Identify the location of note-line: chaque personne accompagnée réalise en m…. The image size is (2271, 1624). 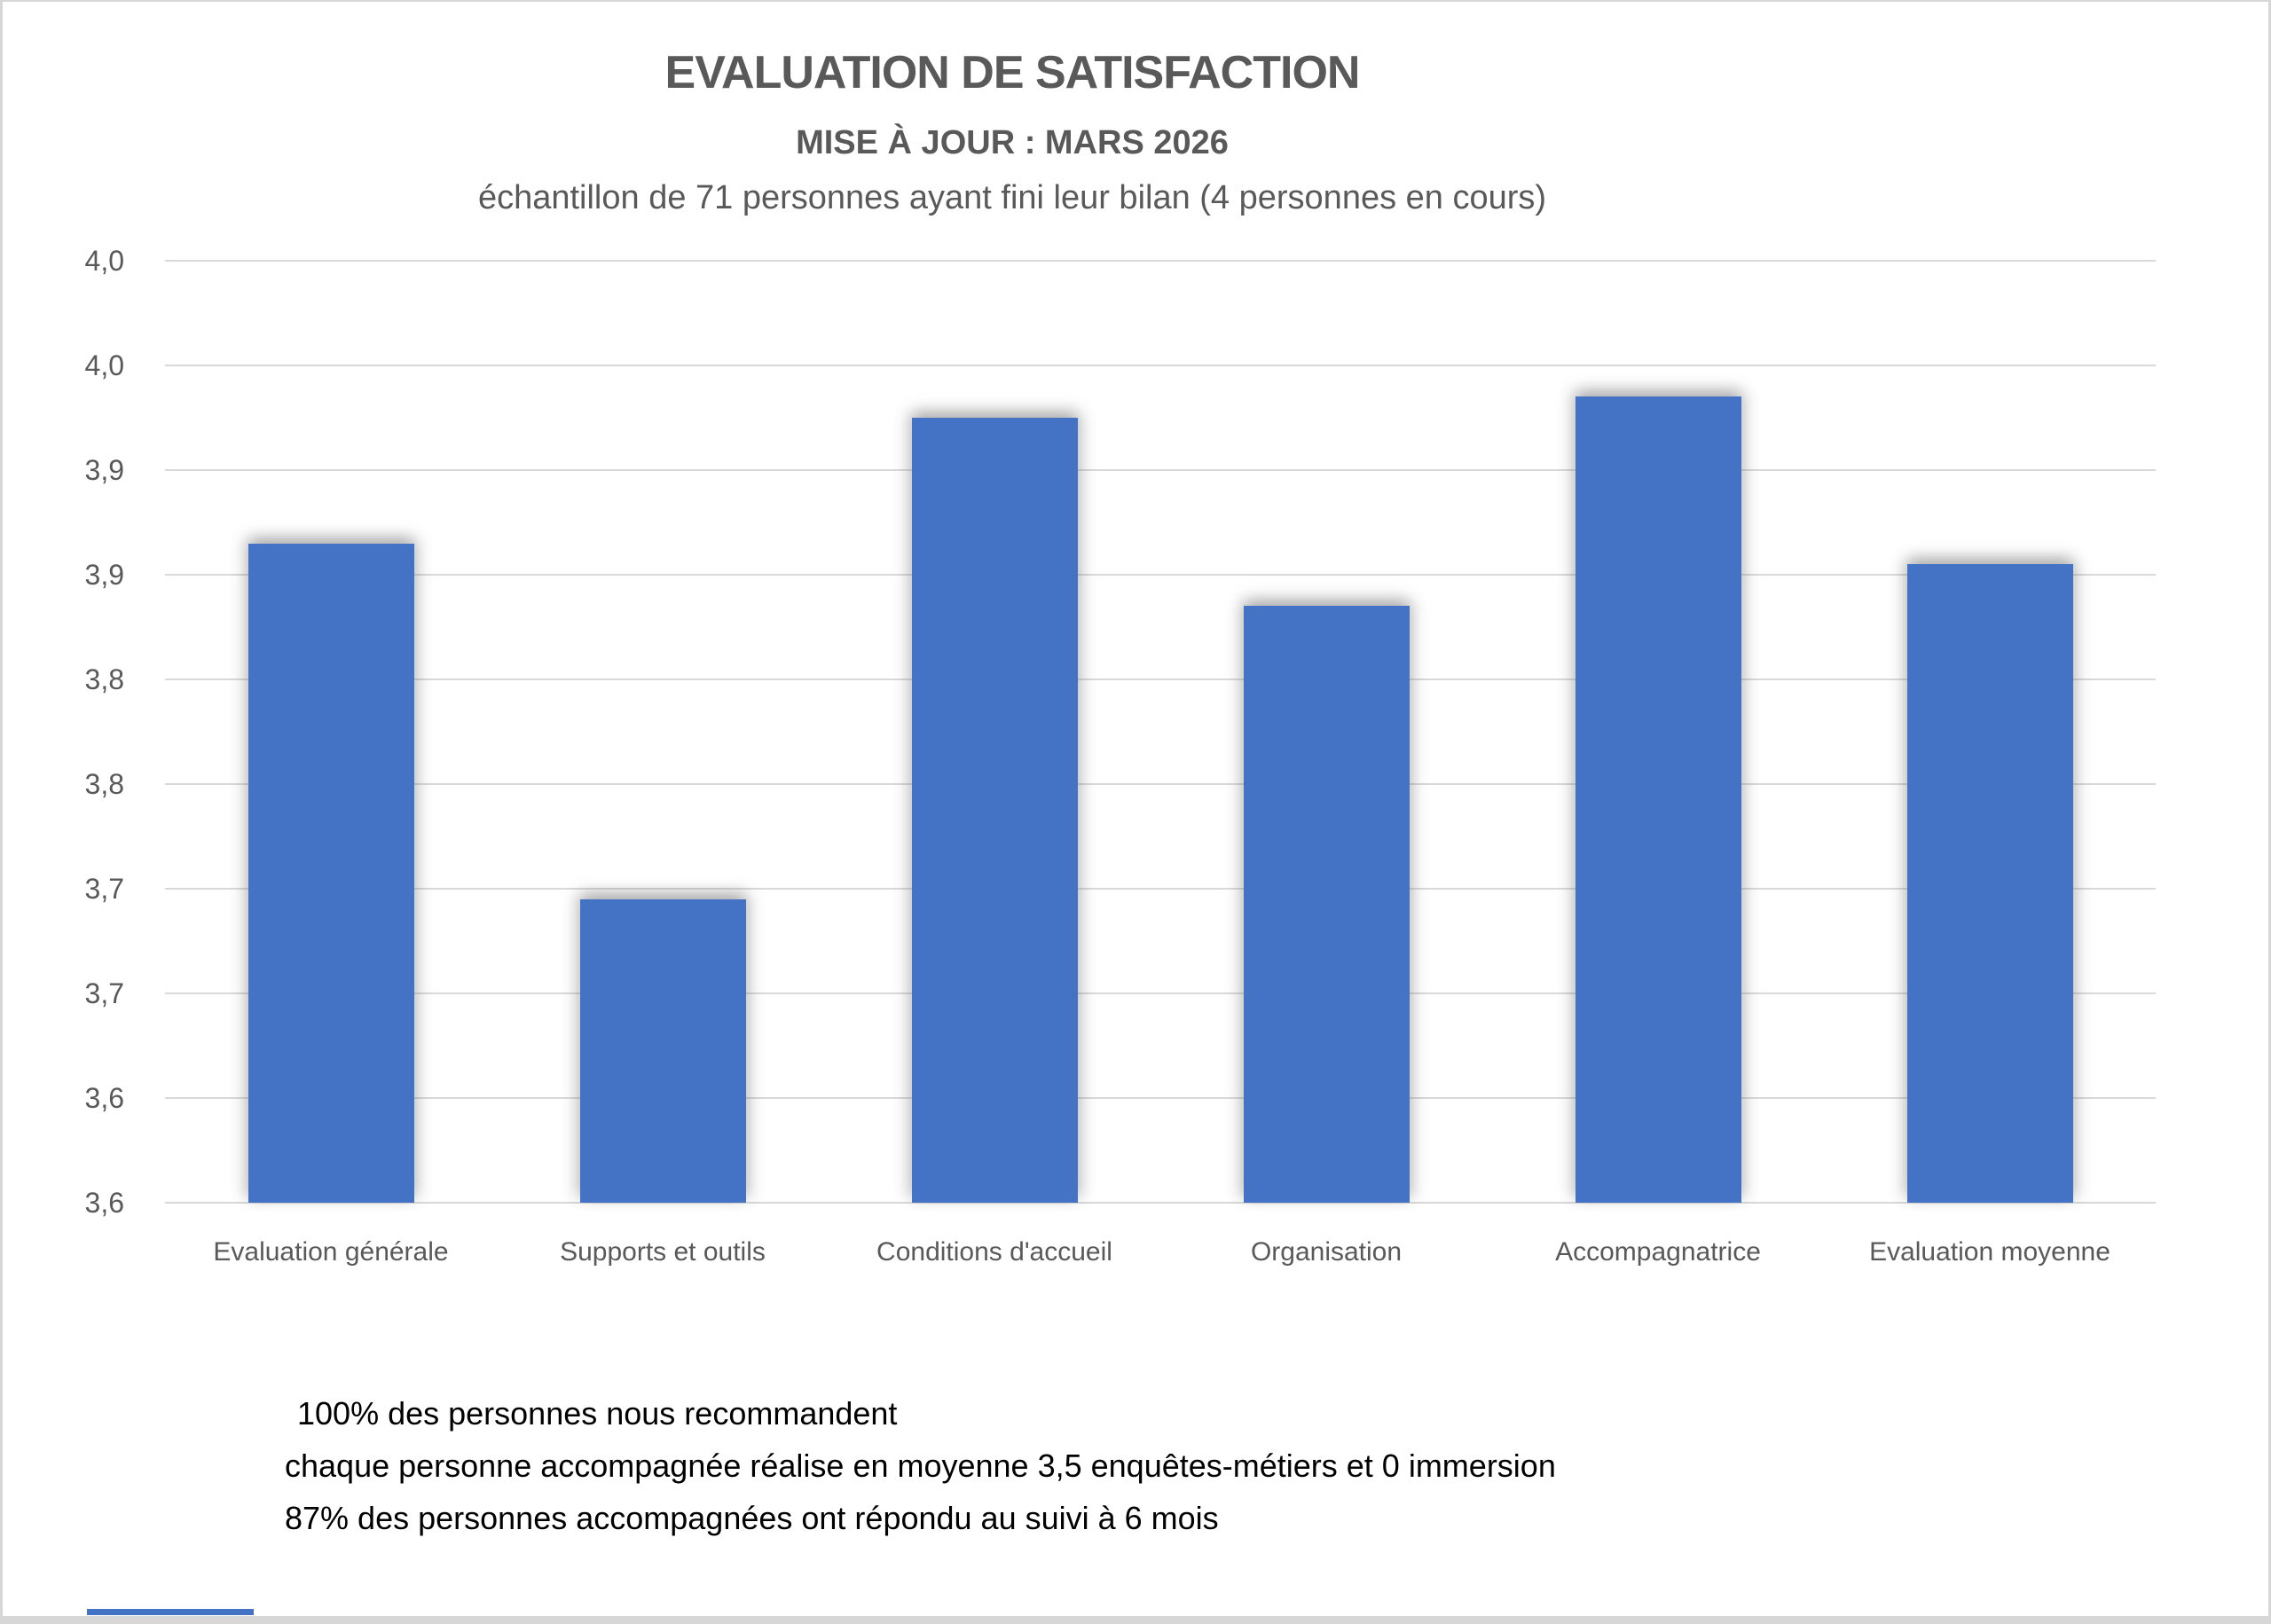
(920, 1466).